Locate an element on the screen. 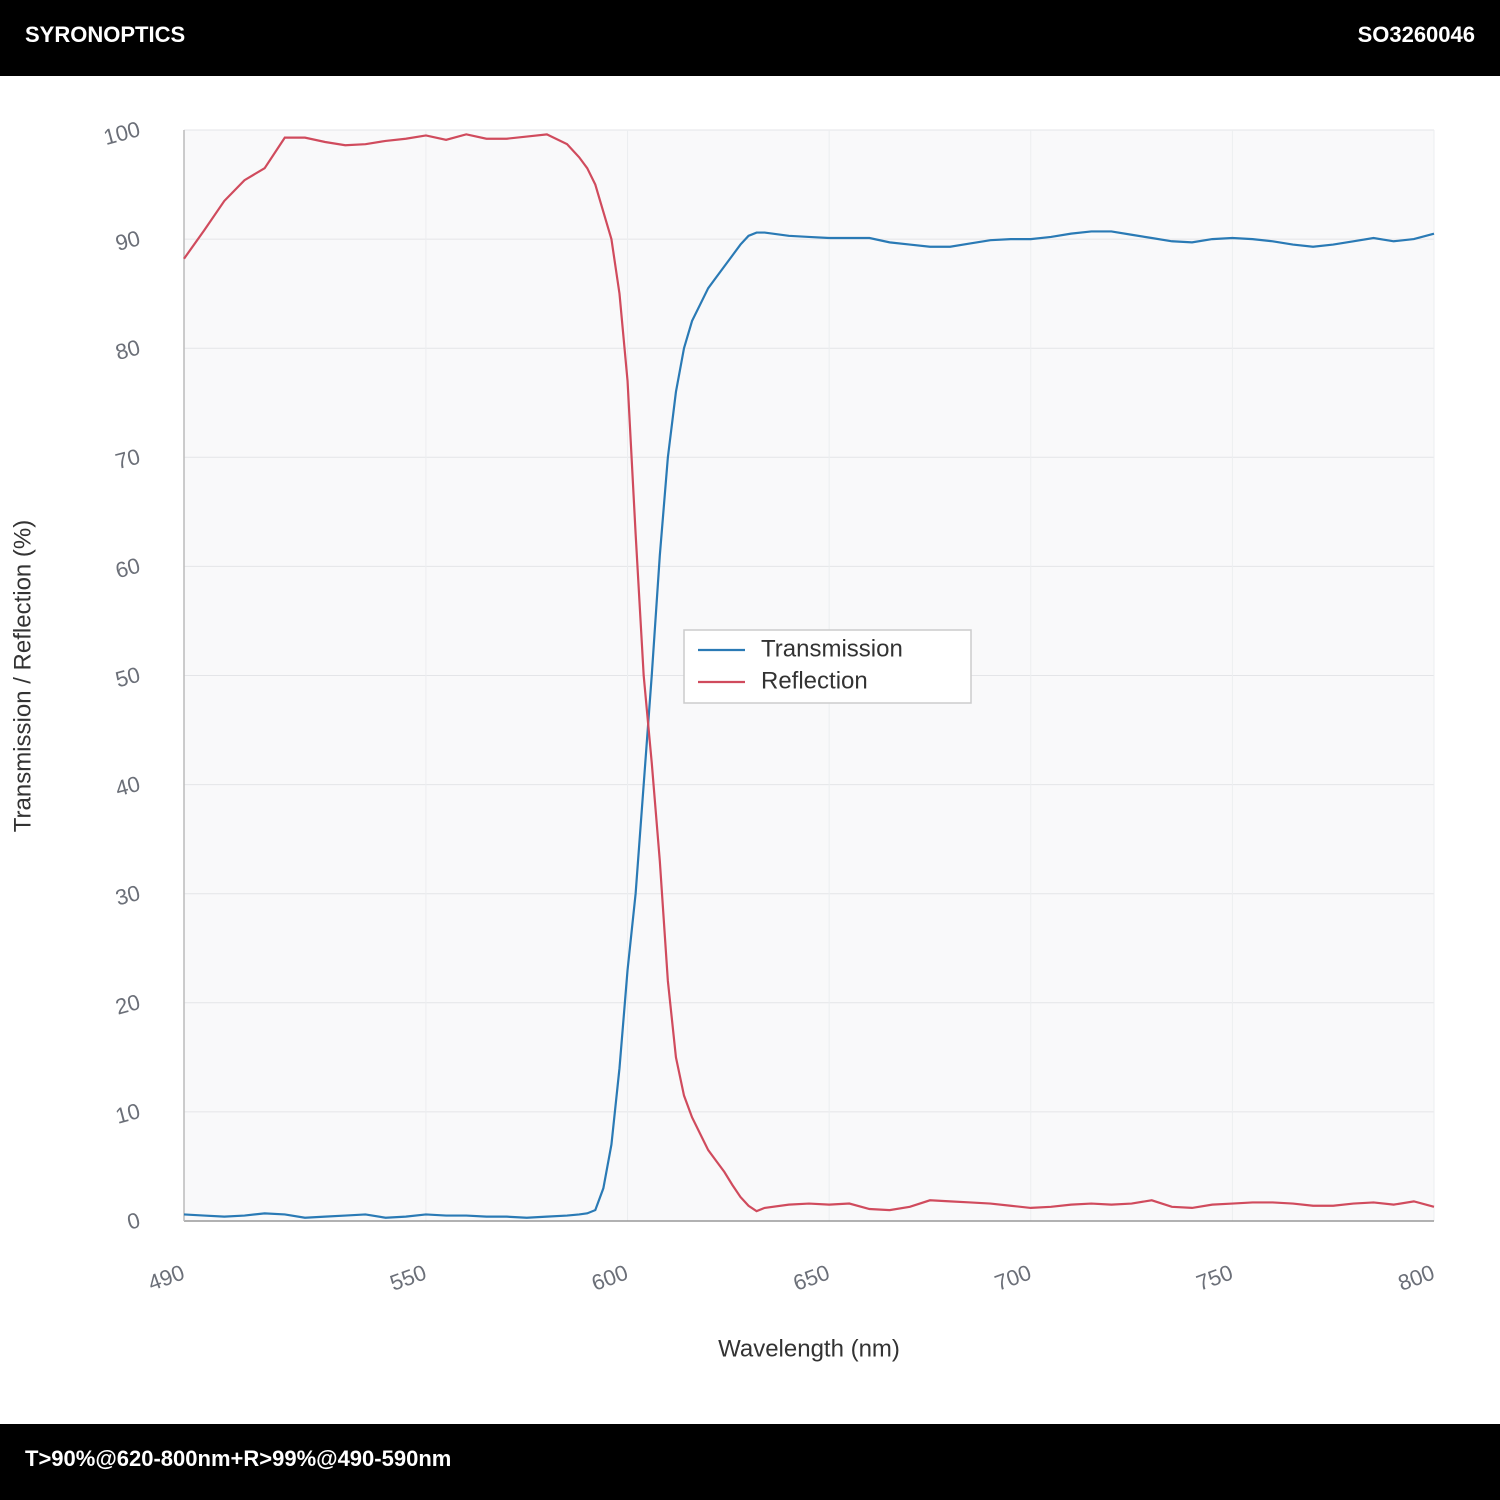 The width and height of the screenshot is (1500, 1500). legend-label: Transmission is located at coordinates (832, 648).